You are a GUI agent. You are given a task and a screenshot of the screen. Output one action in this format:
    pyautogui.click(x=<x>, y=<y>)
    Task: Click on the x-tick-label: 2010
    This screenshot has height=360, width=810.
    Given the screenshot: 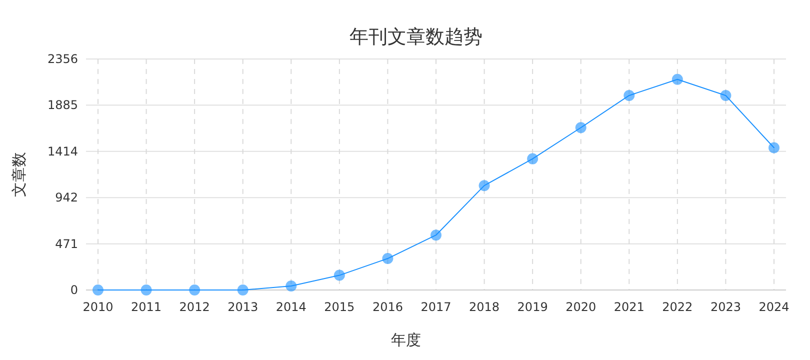 What is the action you would take?
    pyautogui.click(x=98, y=307)
    